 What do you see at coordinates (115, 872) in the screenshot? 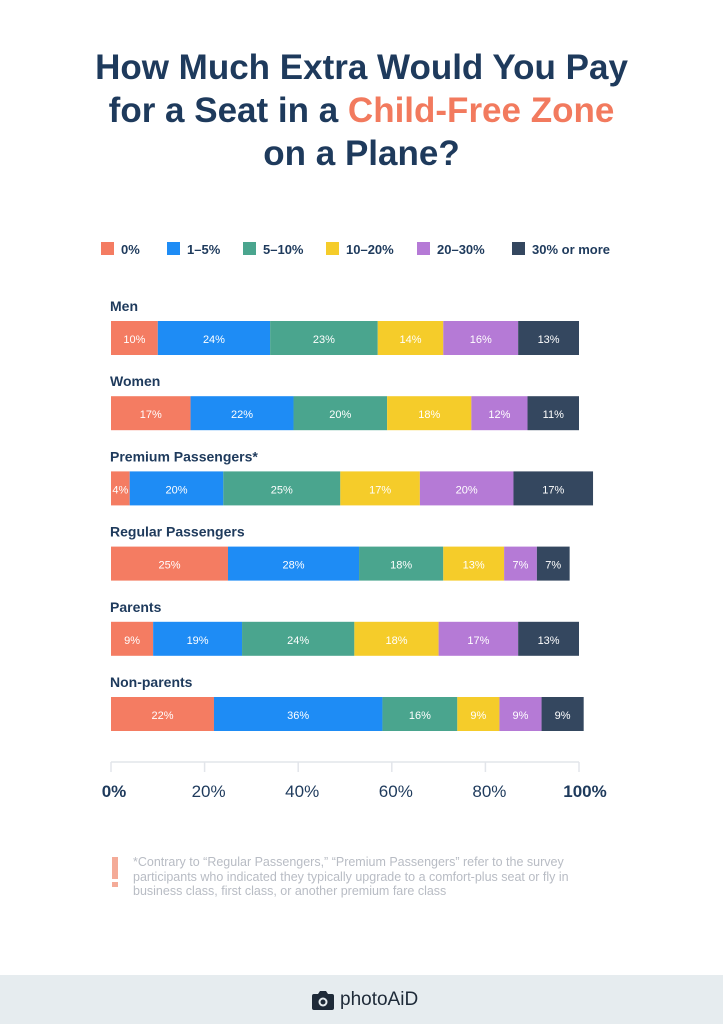
I see `exclamation-icon` at bounding box center [115, 872].